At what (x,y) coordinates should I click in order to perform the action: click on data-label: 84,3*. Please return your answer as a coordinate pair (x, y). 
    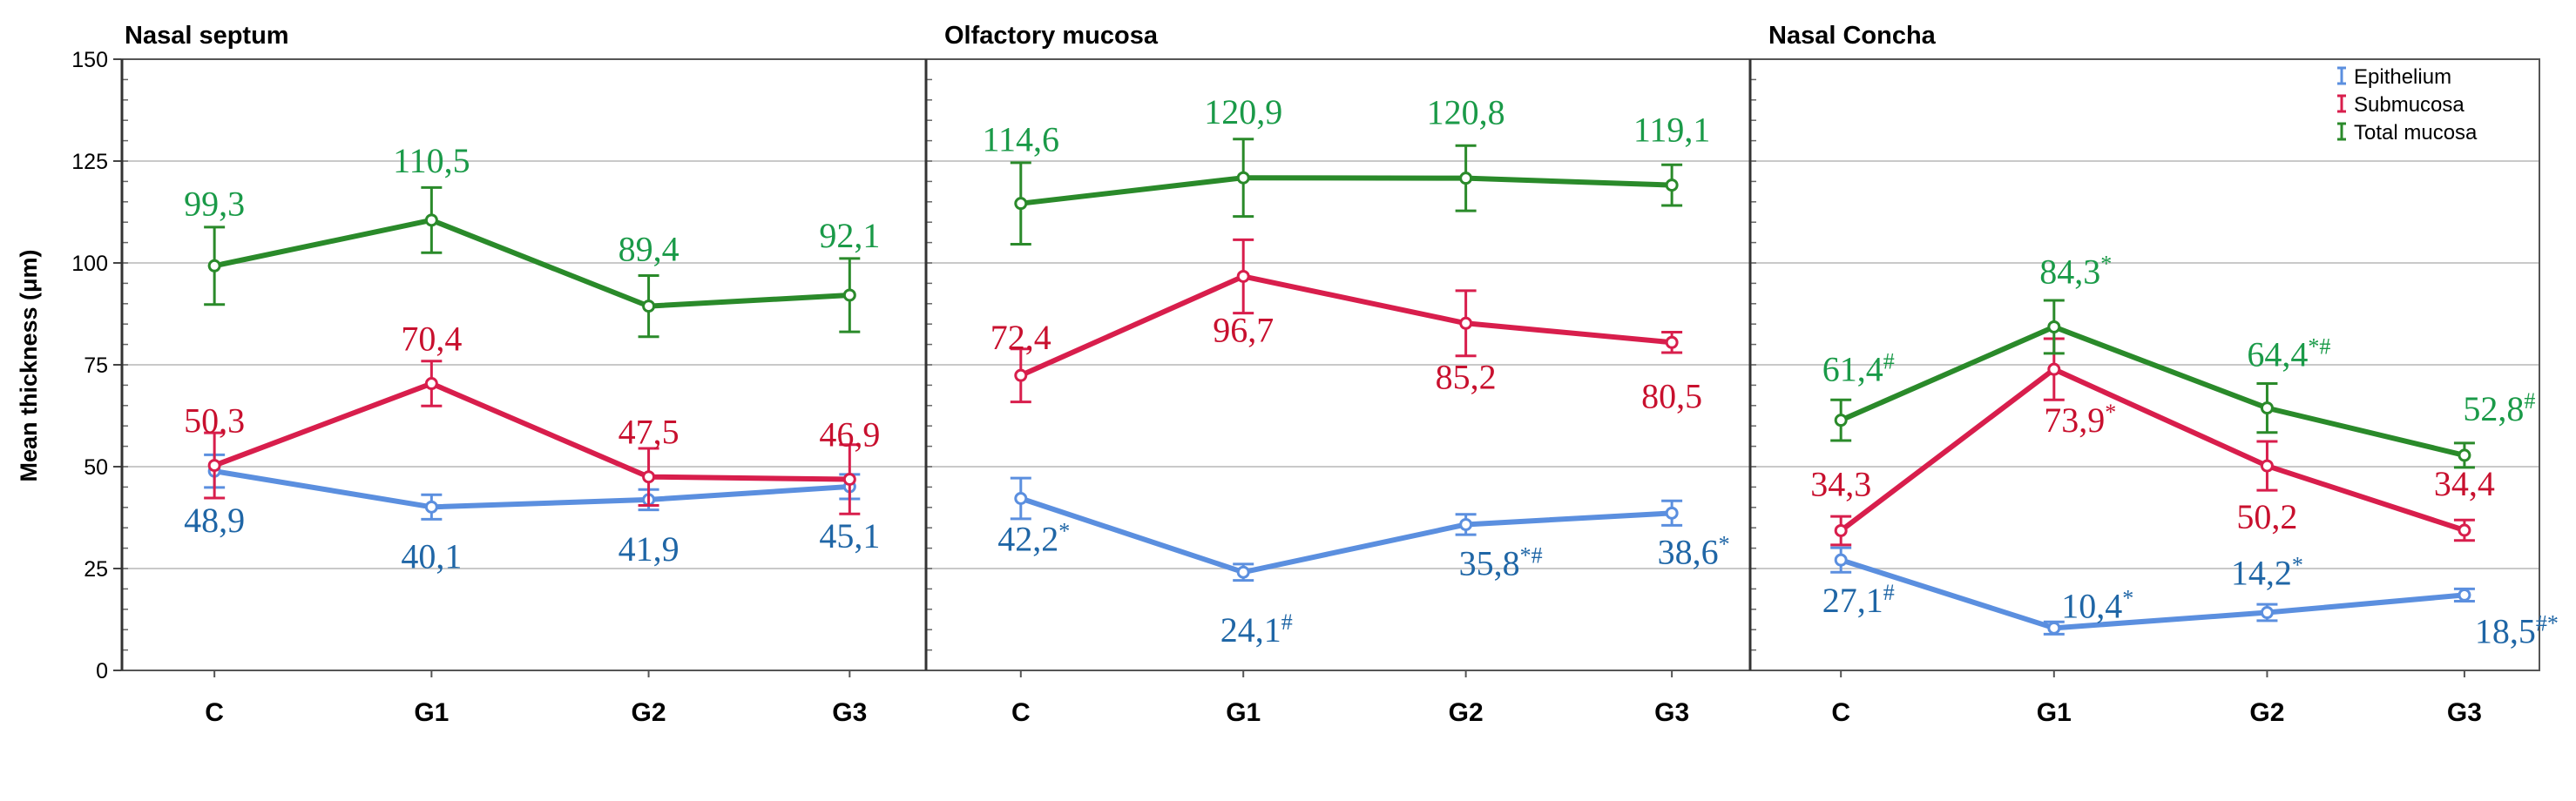
    Looking at the image, I should click on (2075, 271).